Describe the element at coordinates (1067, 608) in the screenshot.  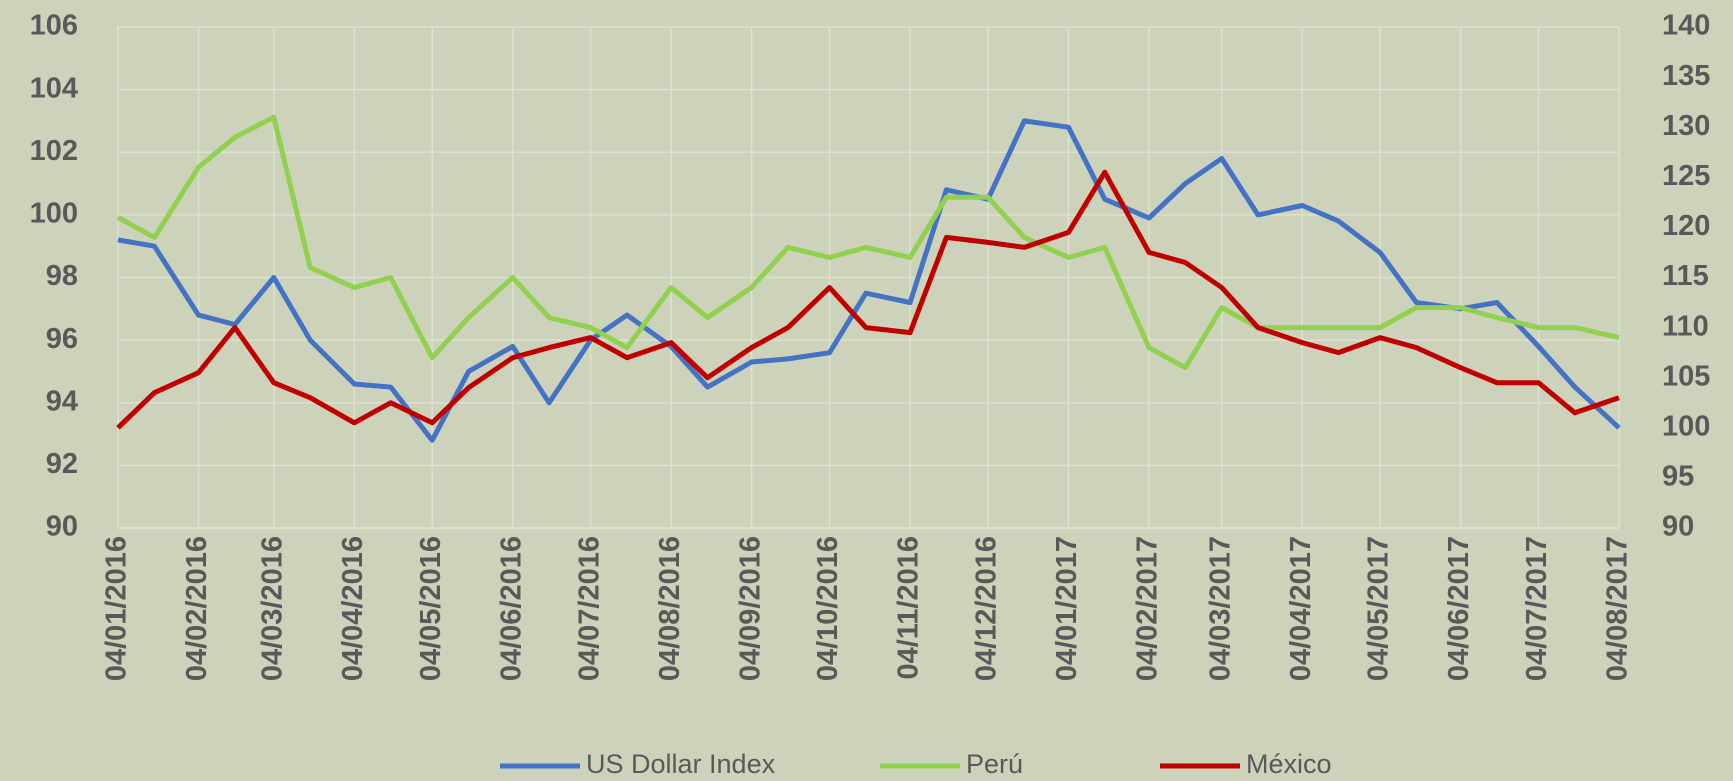
I see `x-tick-label: 04/01/2017` at that location.